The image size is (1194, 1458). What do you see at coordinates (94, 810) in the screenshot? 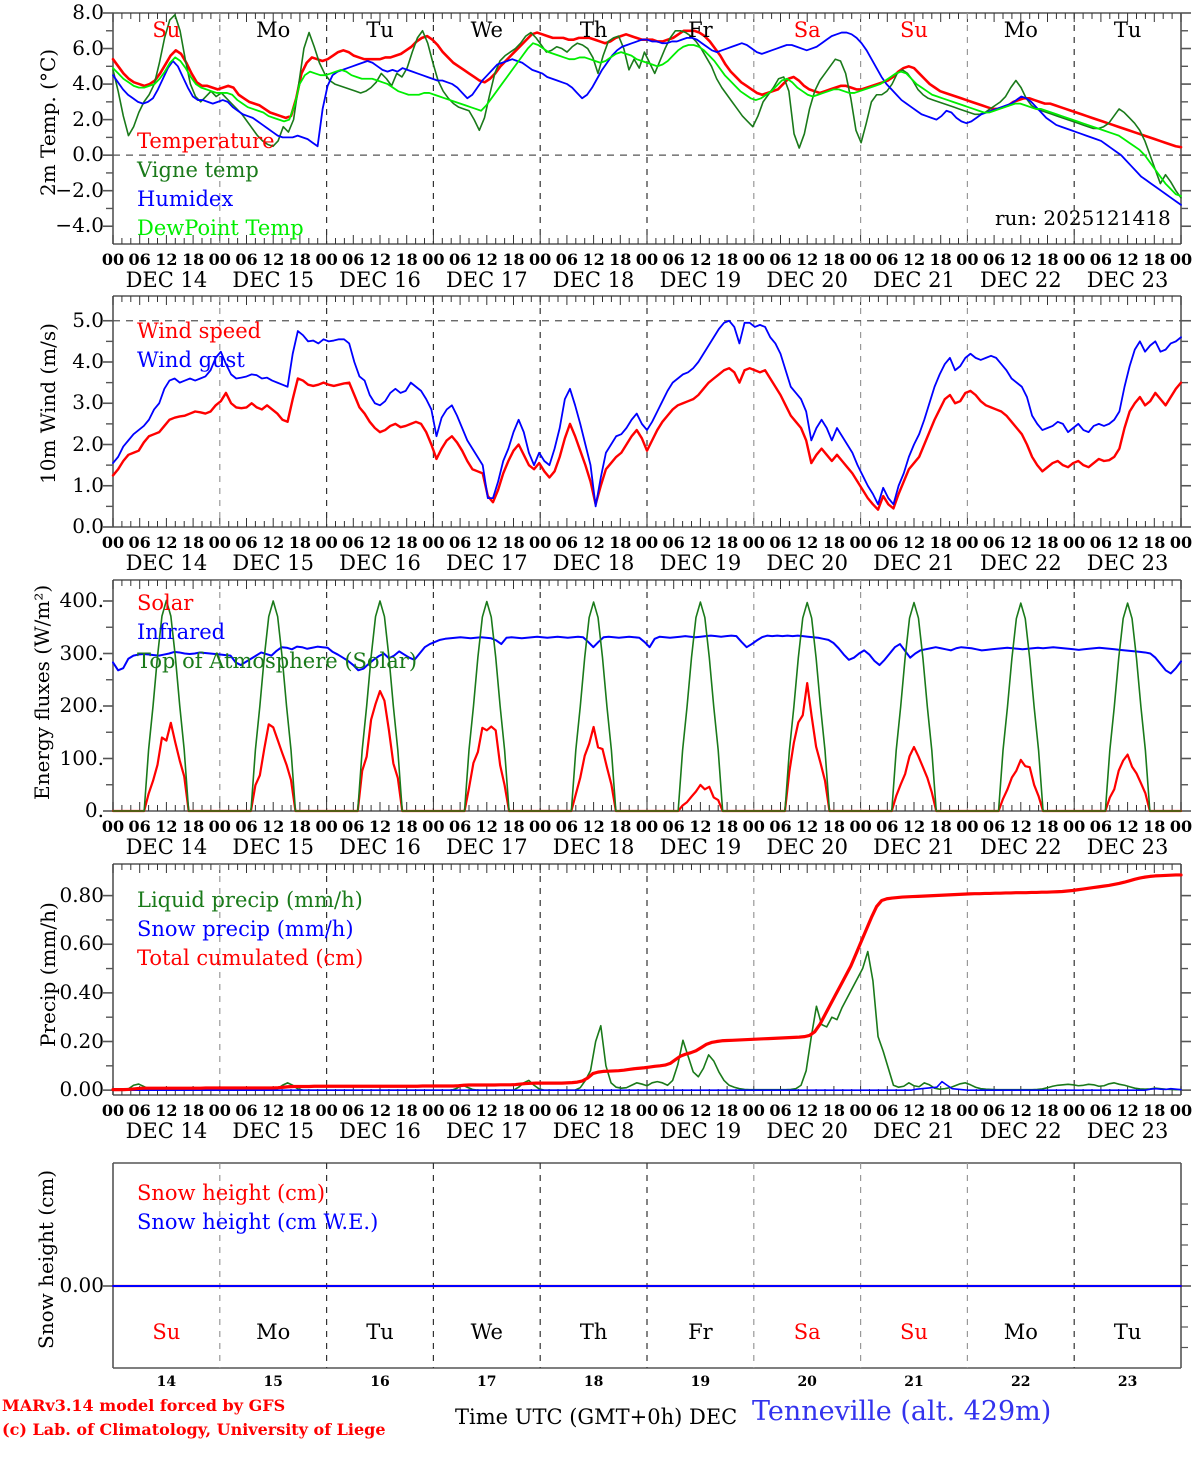
I see `ytick-energy-4: 0.` at bounding box center [94, 810].